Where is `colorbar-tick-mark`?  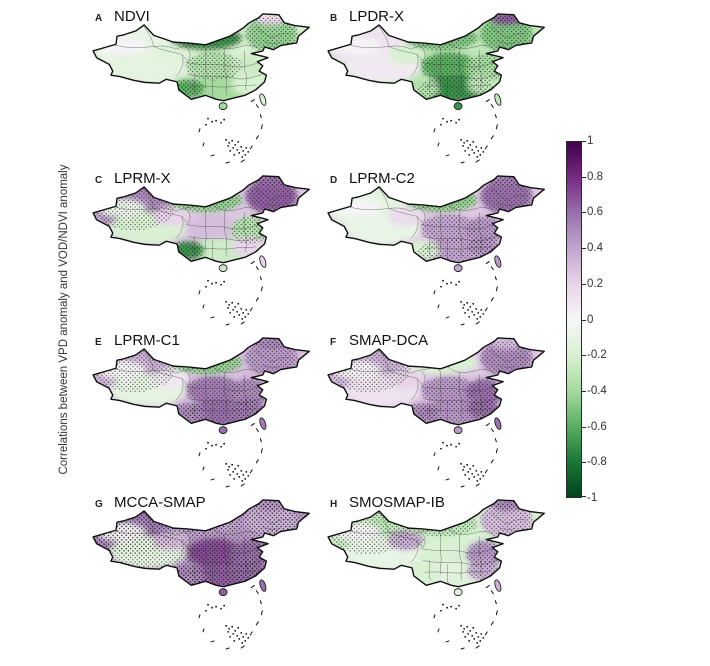 colorbar-tick-mark is located at coordinates (584, 463).